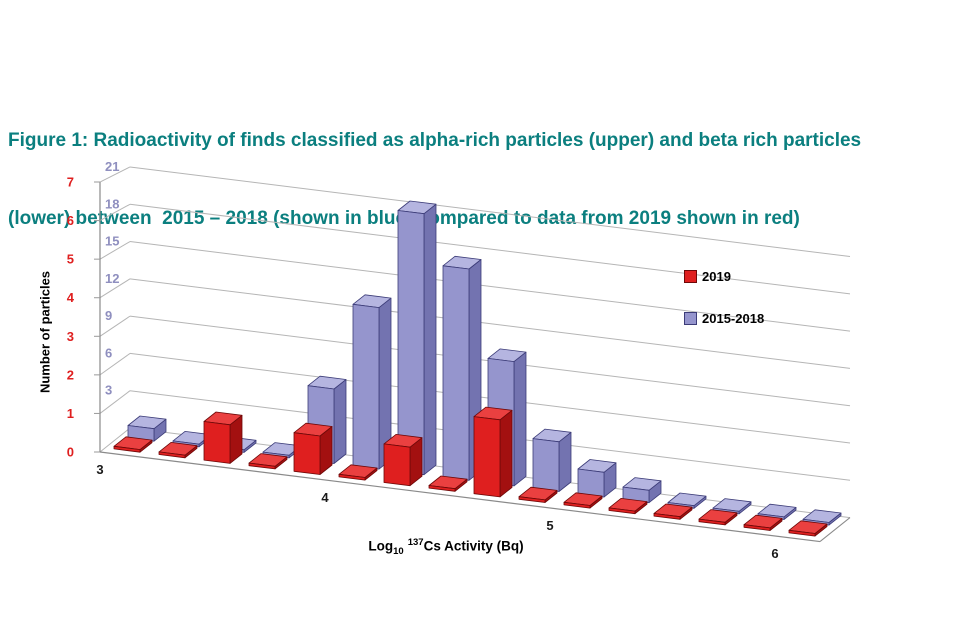 Image resolution: width=960 pixels, height=640 pixels. I want to click on legend-item-2019: 2019, so click(724, 276).